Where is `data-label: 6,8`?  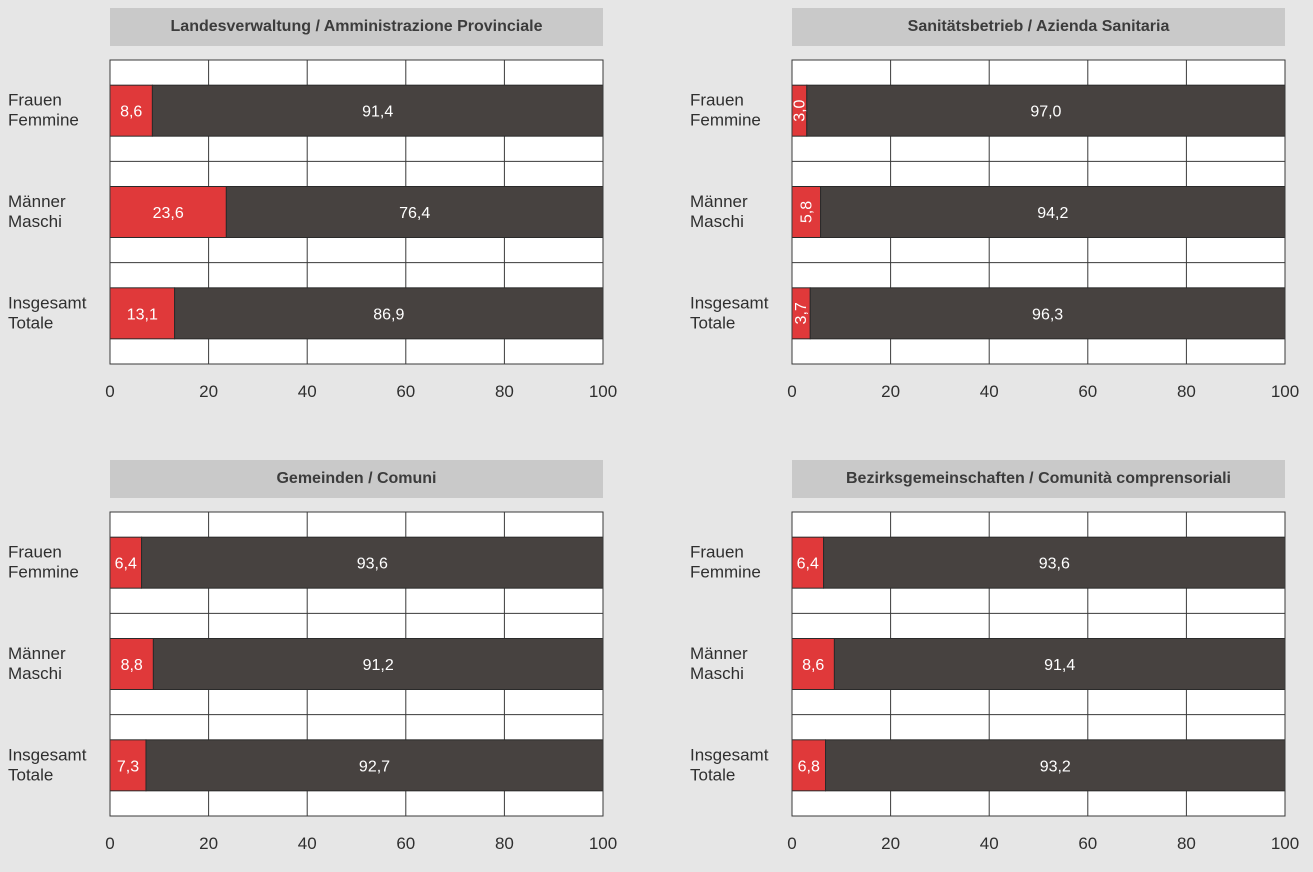 data-label: 6,8 is located at coordinates (809, 766).